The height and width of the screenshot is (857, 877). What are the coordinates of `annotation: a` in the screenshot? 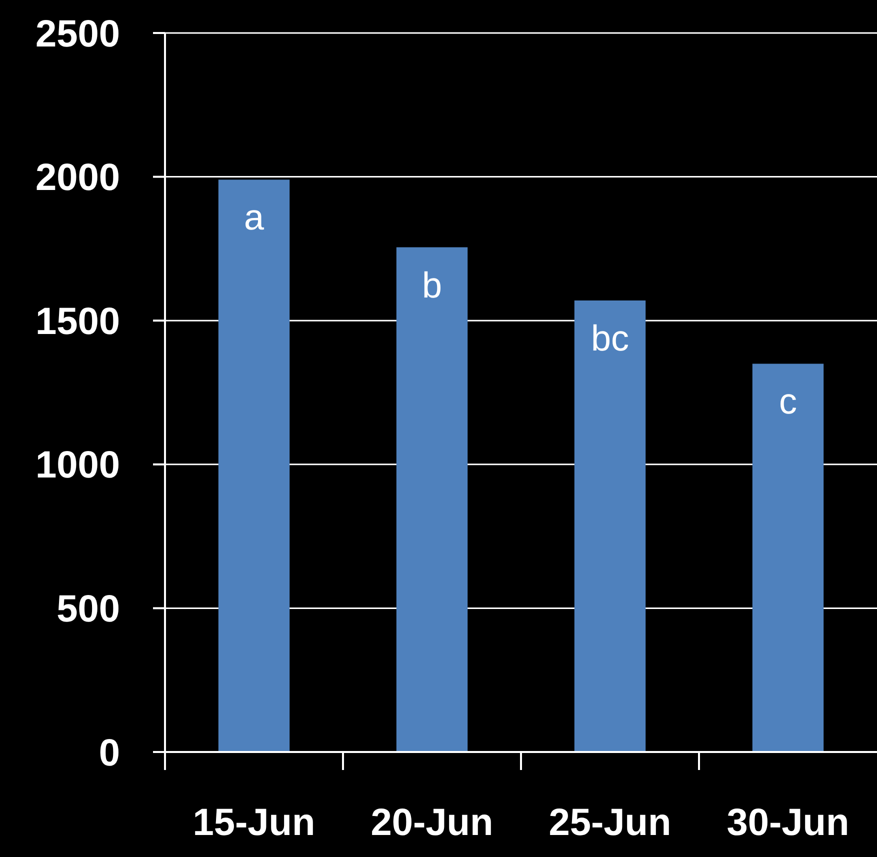 It's located at (254, 217).